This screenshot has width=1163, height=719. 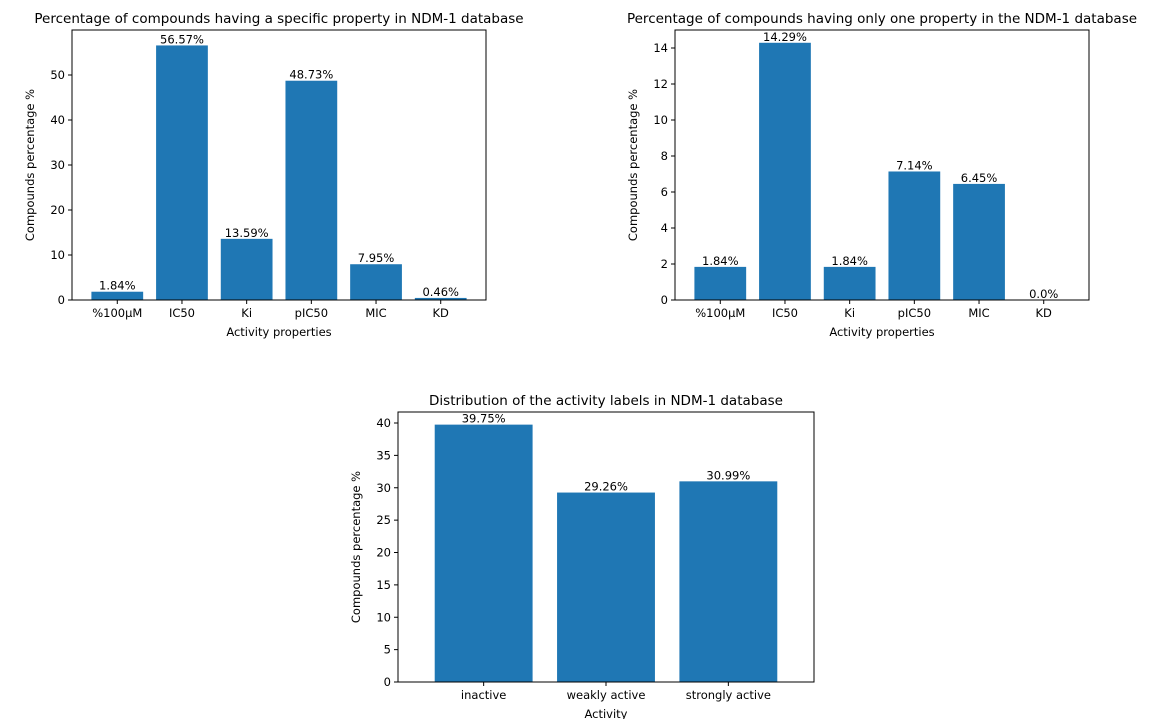 What do you see at coordinates (376, 258) in the screenshot?
I see `data-label-4: 7.95%` at bounding box center [376, 258].